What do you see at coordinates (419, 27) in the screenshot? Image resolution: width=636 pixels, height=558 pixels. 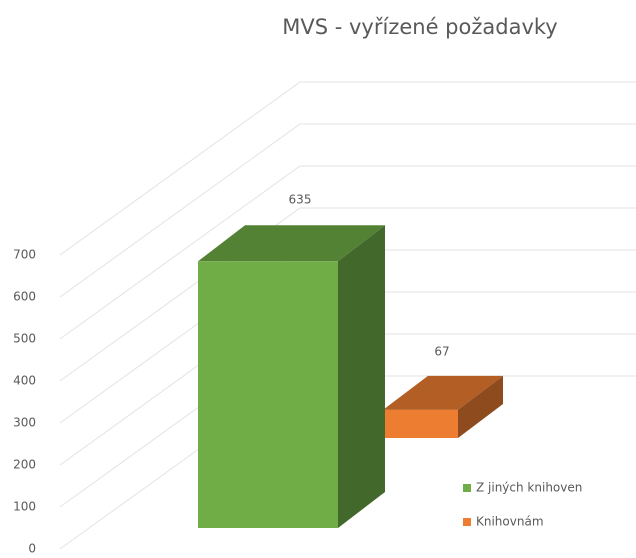 I see `chart-title: MVS - vyřízené požadavky` at bounding box center [419, 27].